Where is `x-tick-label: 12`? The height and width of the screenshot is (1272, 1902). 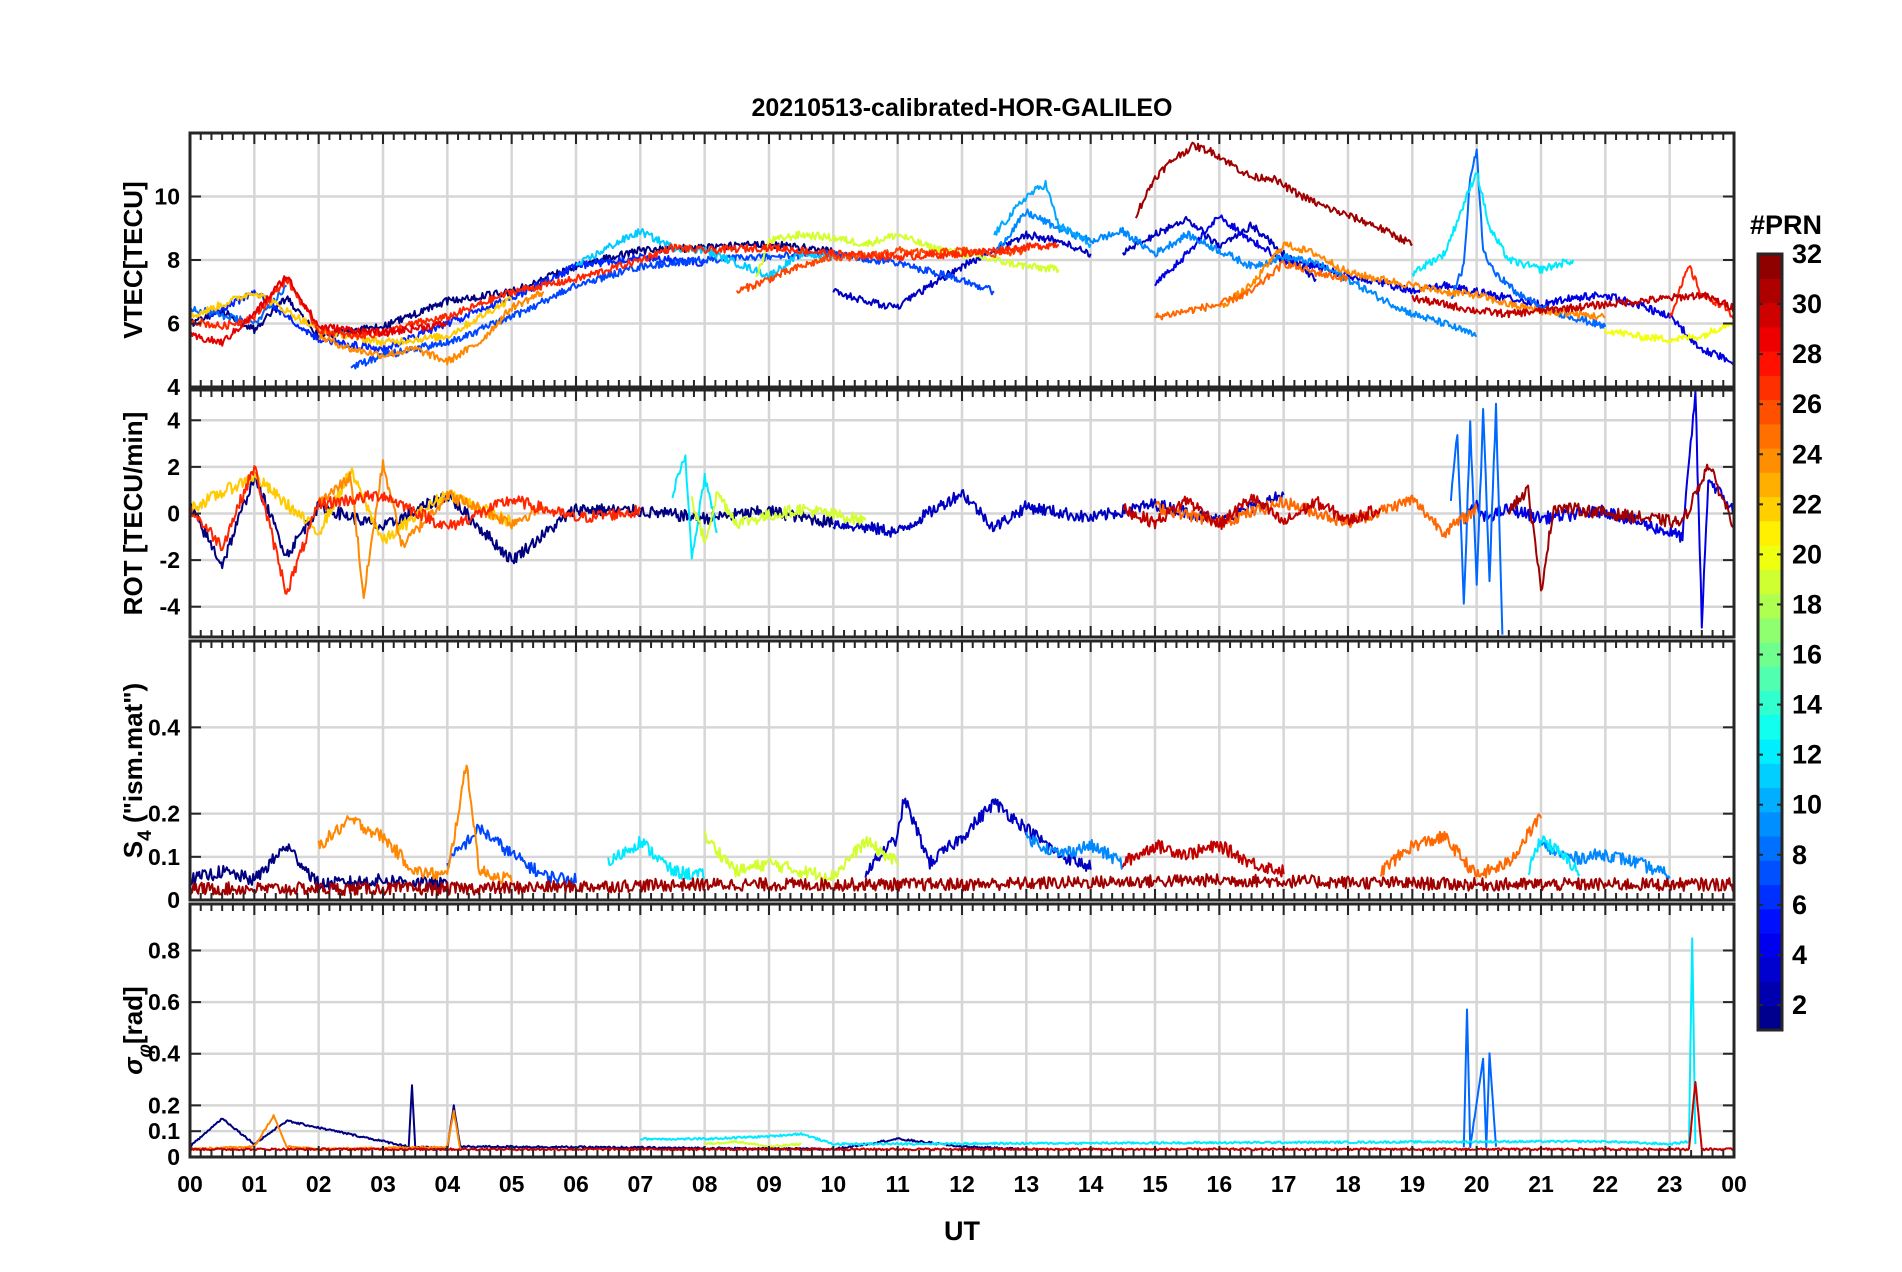 x-tick-label: 12 is located at coordinates (962, 1184).